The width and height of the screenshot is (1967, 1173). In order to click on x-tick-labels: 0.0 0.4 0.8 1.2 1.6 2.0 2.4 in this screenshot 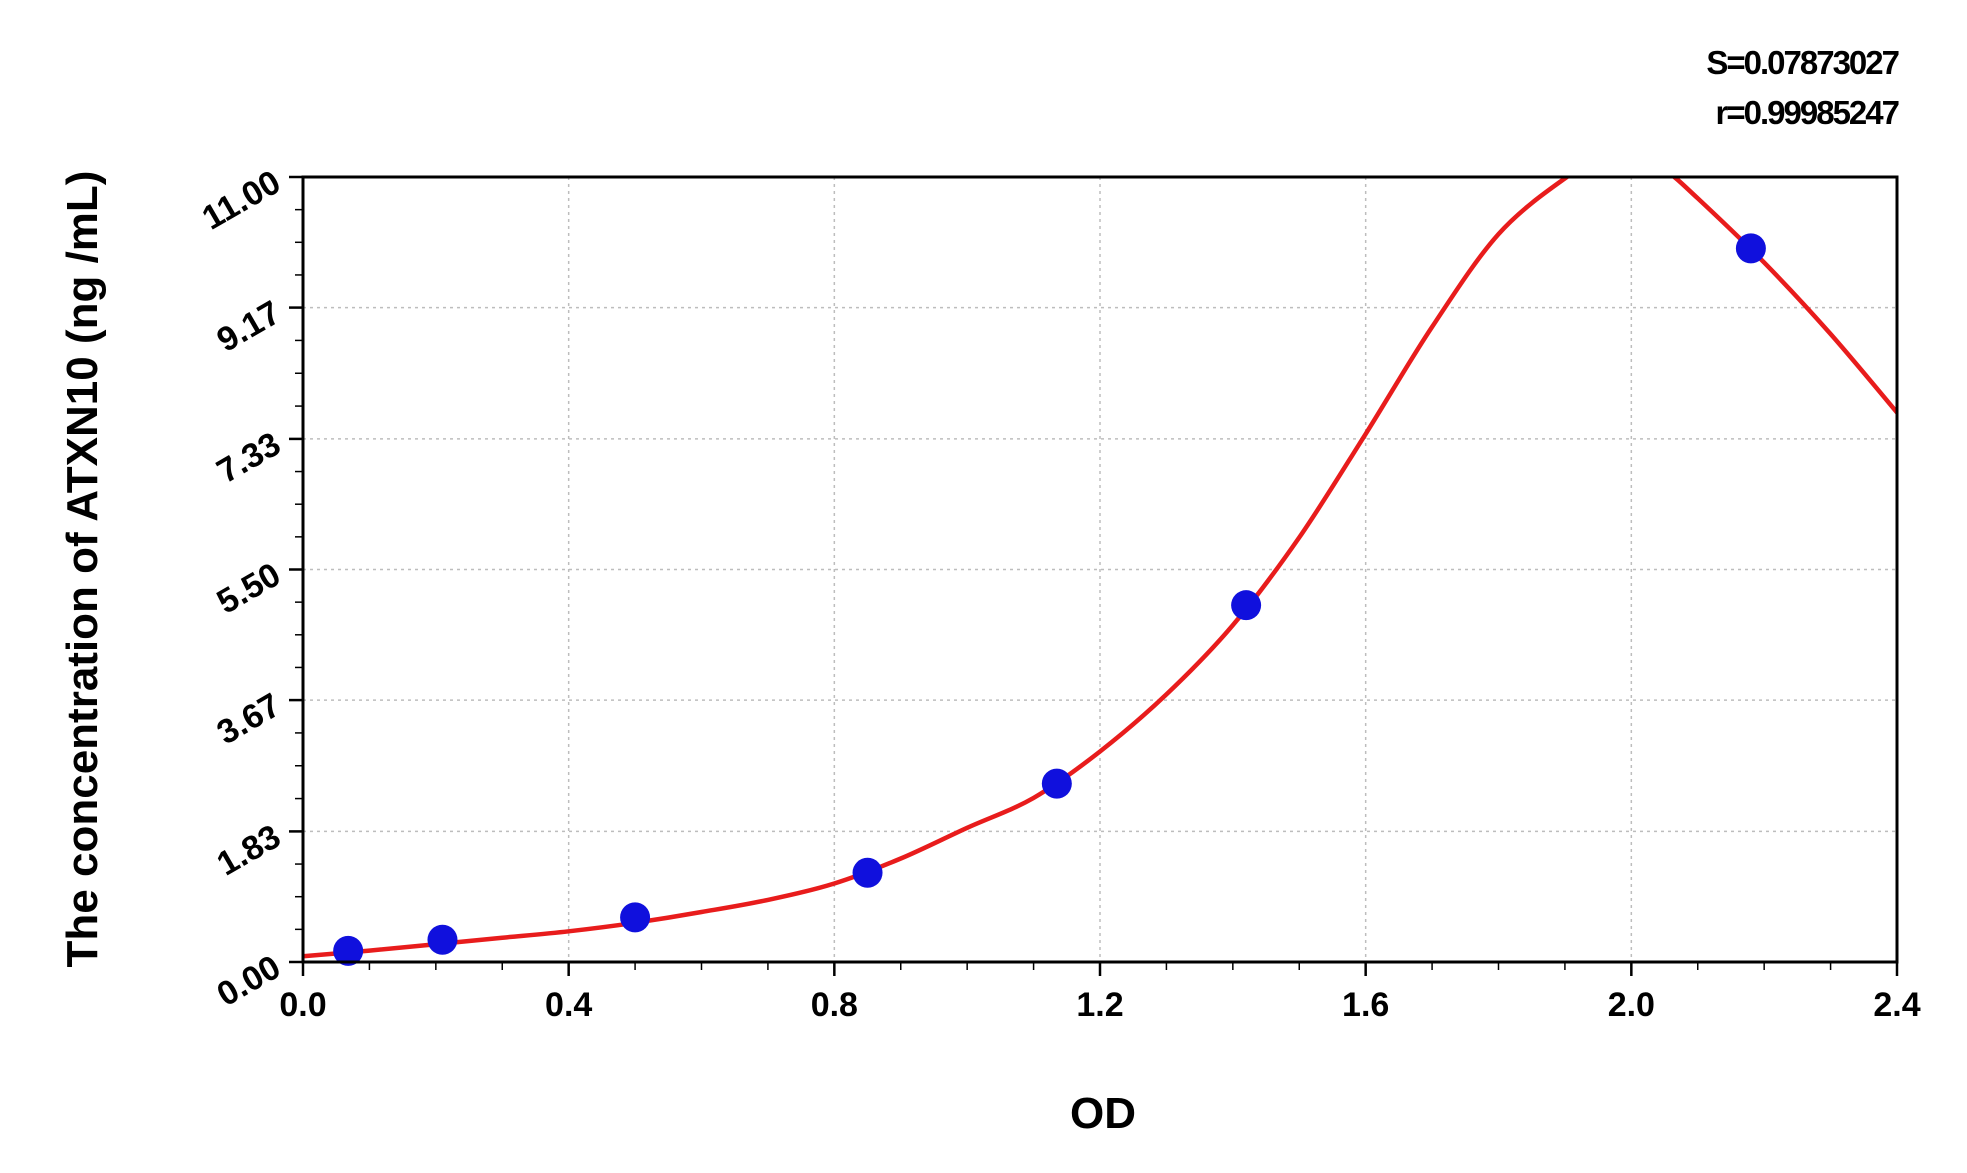, I will do `click(1099, 1005)`.